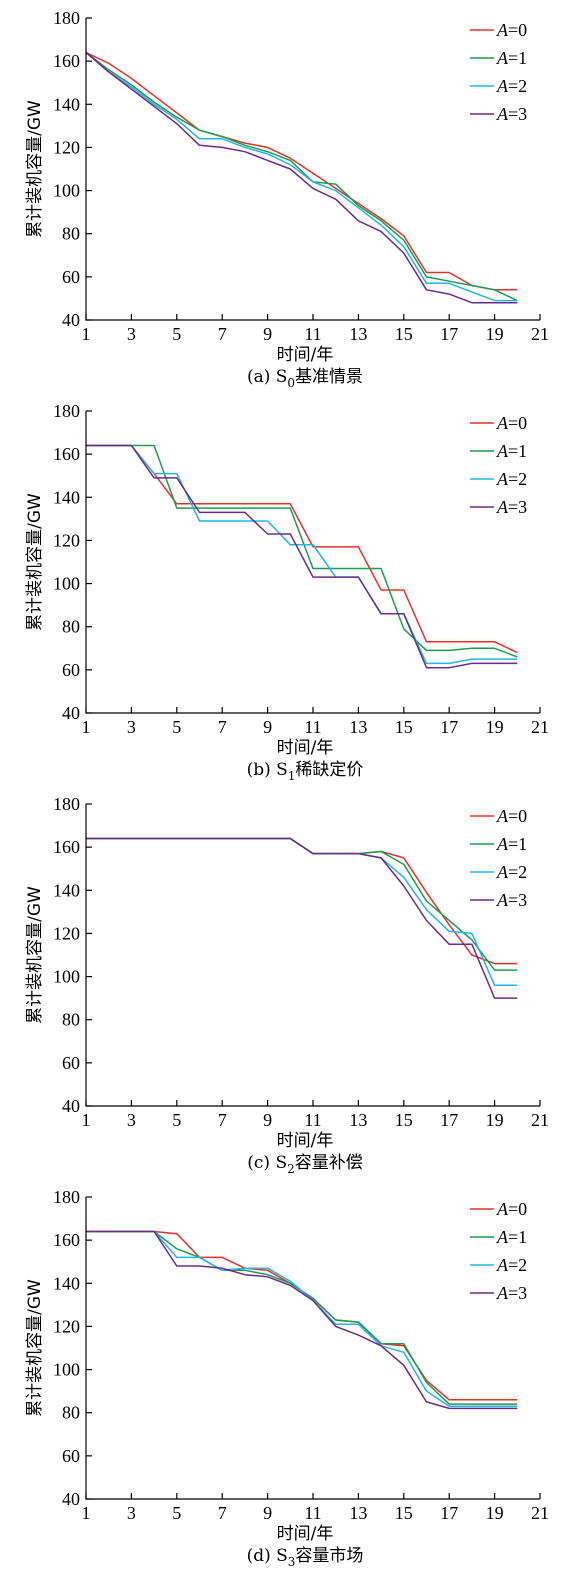 The height and width of the screenshot is (1572, 580). I want to click on chart-caption: (c) S2容量补偿, so click(304, 1164).